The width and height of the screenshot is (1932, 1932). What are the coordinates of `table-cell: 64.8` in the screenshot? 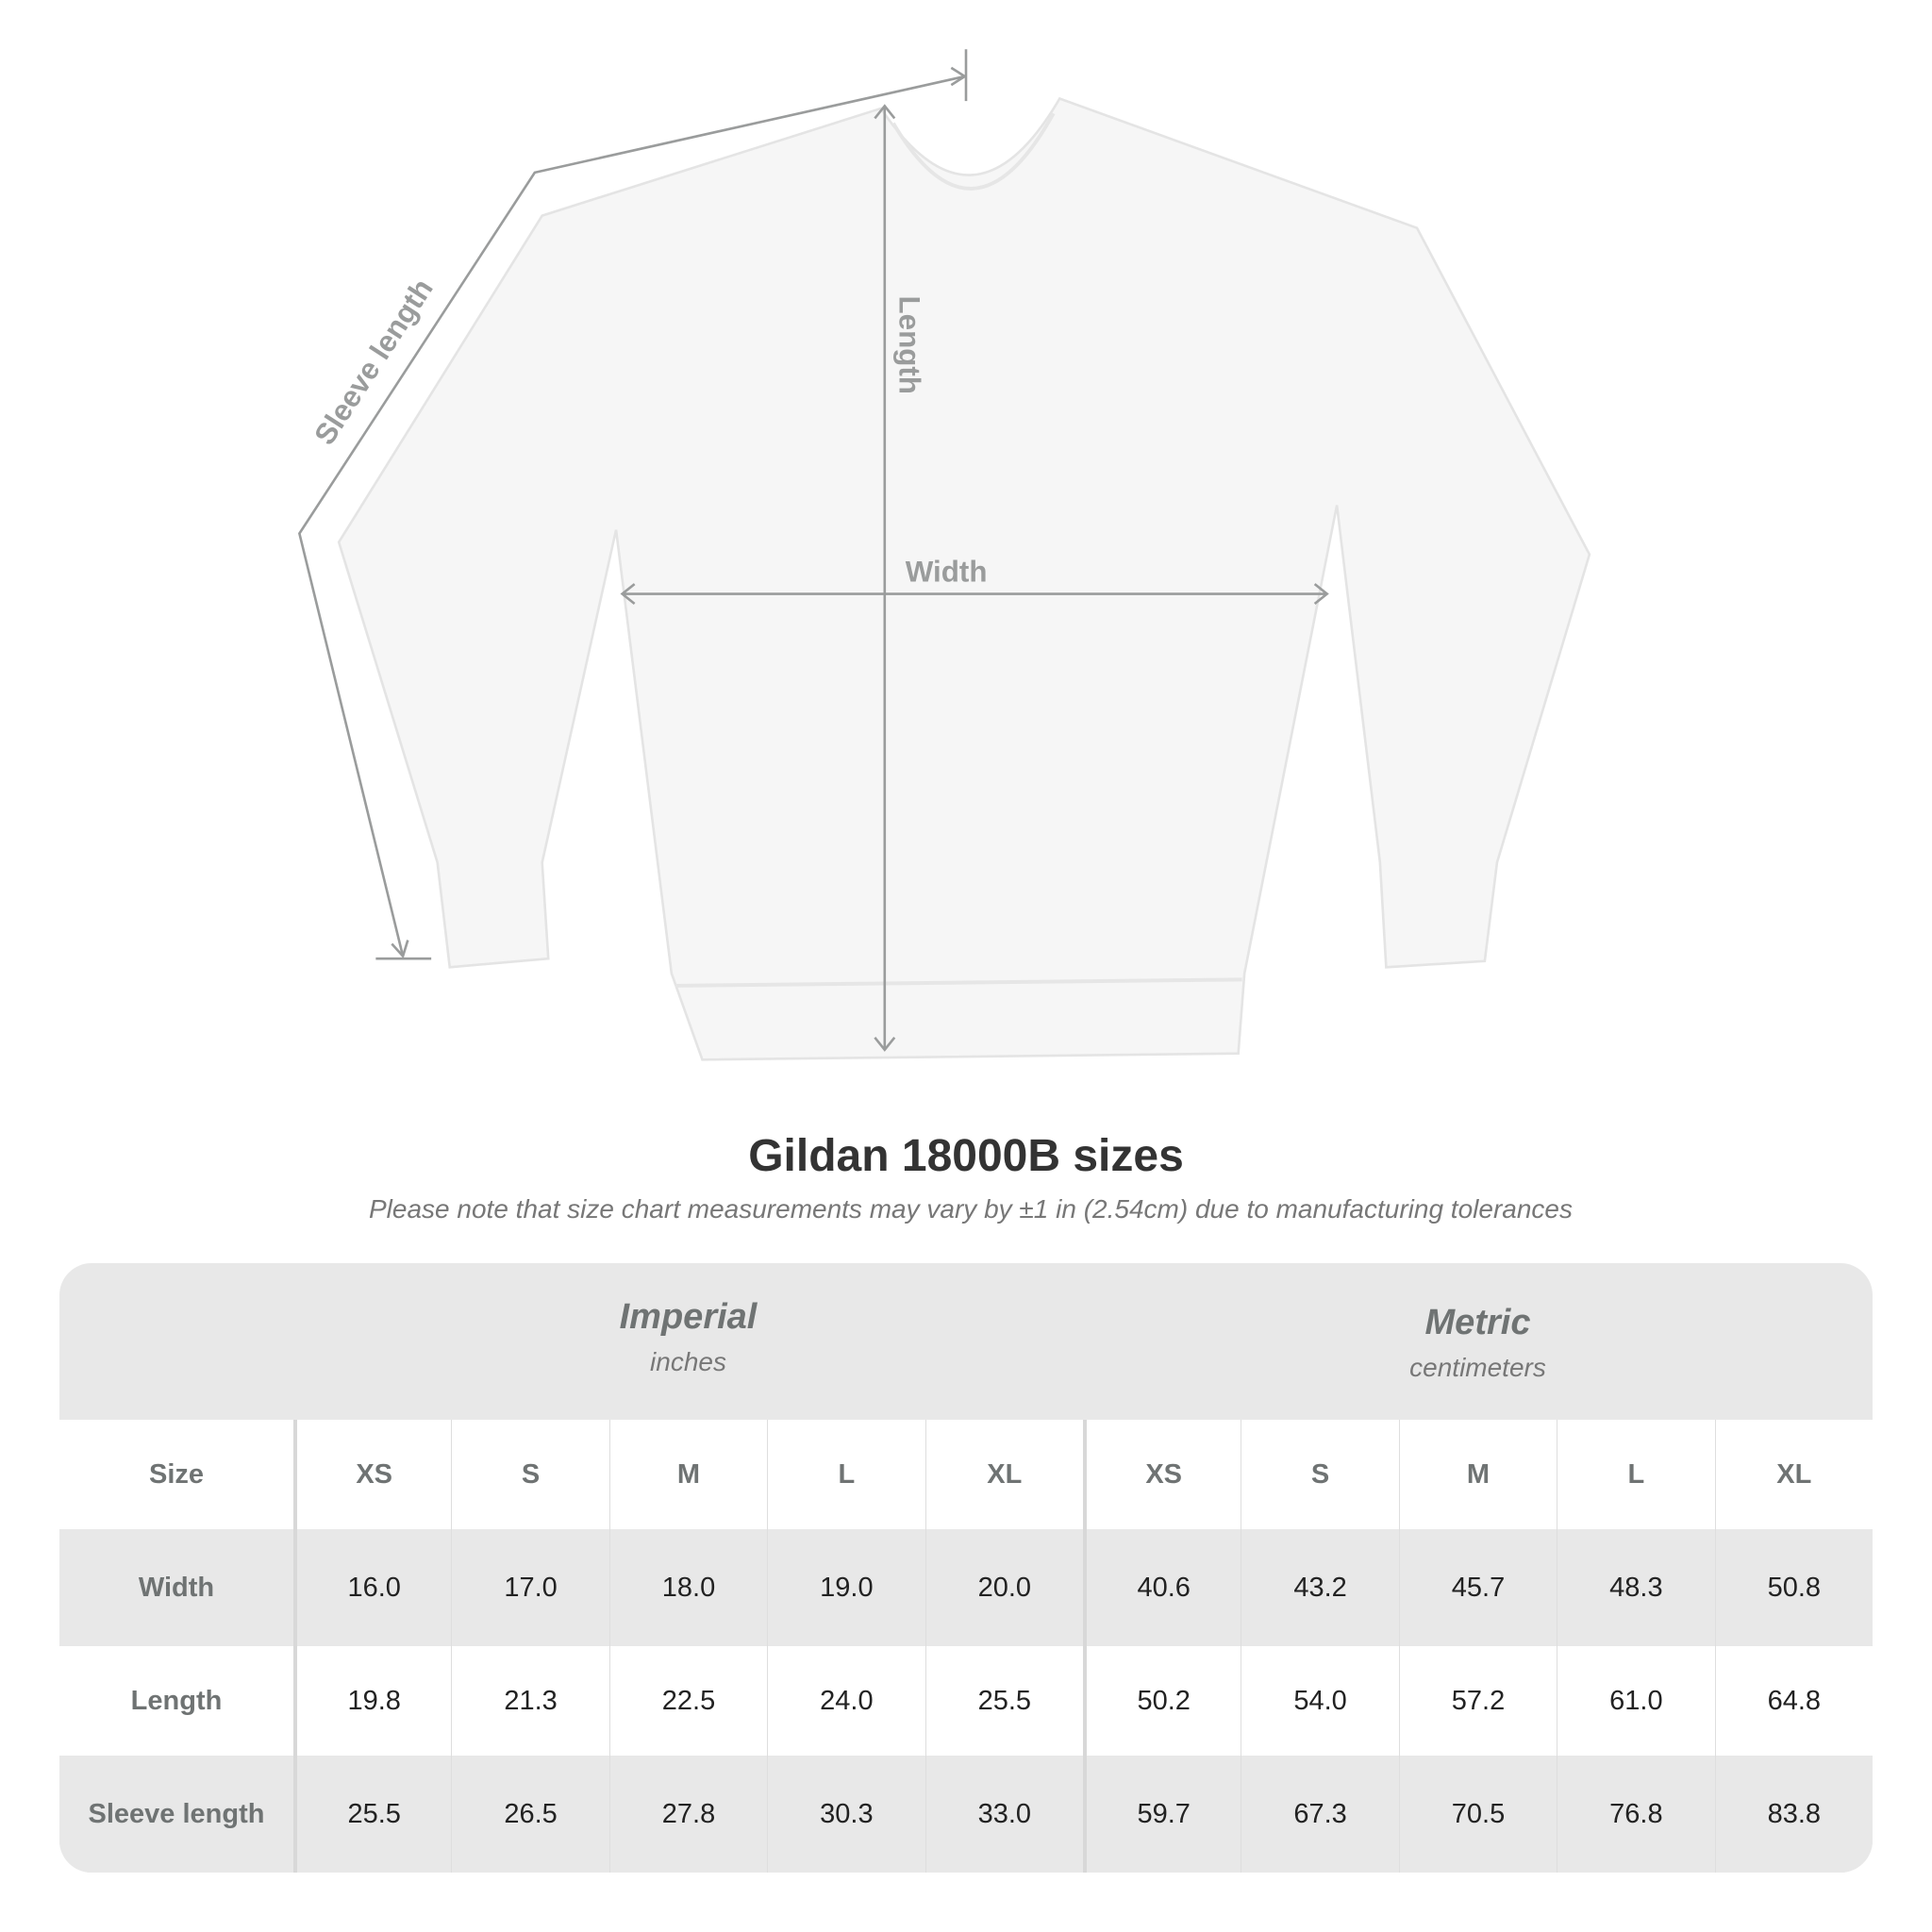 It's located at (1794, 1701).